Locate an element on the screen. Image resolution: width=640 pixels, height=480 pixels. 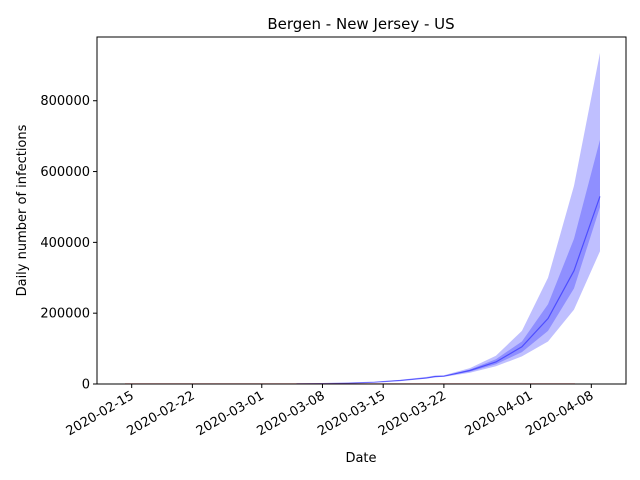
x-tick-label: 2020-03-01 is located at coordinates (230, 413).